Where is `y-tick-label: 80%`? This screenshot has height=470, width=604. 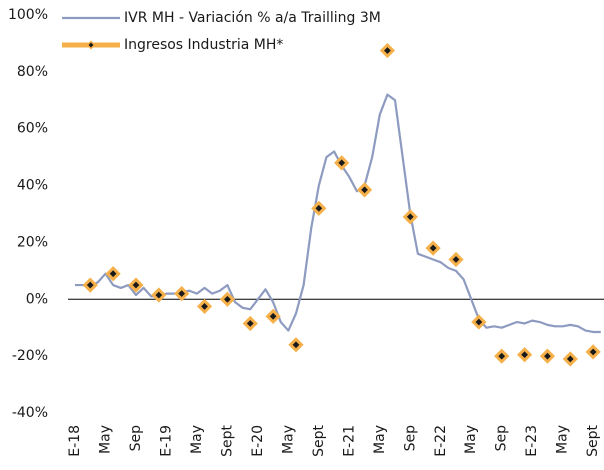 y-tick-label: 80% is located at coordinates (32, 72).